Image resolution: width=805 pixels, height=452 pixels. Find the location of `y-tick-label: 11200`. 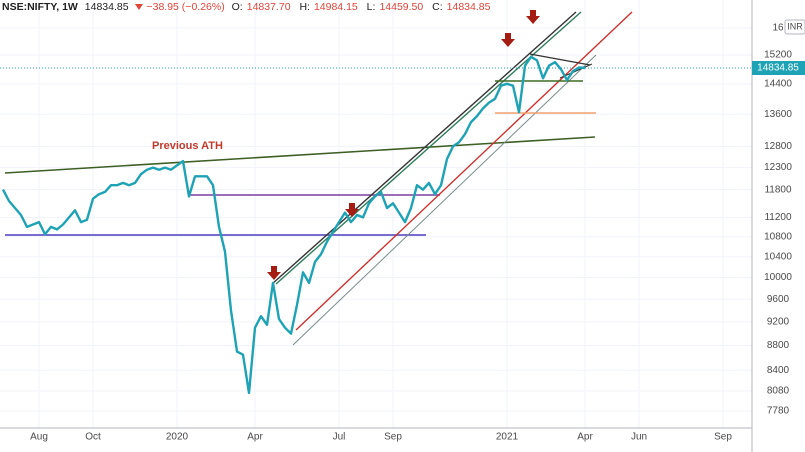

y-tick-label: 11200 is located at coordinates (778, 217).